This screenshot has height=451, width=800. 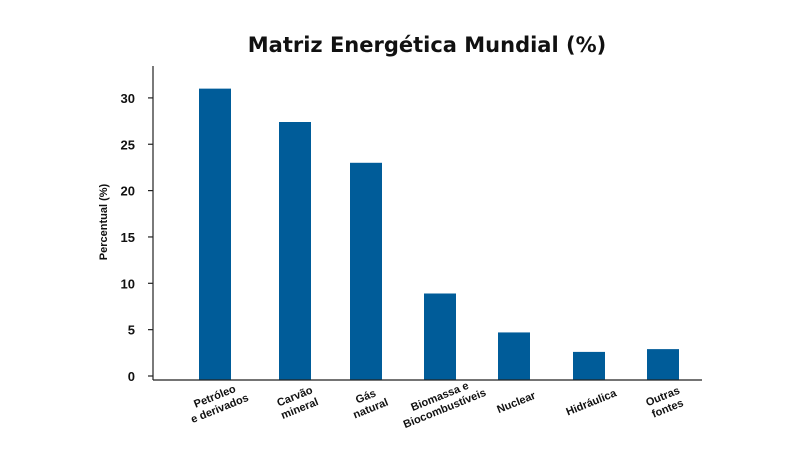 I want to click on x-tick-label-line: Hidráulica, so click(x=591, y=402).